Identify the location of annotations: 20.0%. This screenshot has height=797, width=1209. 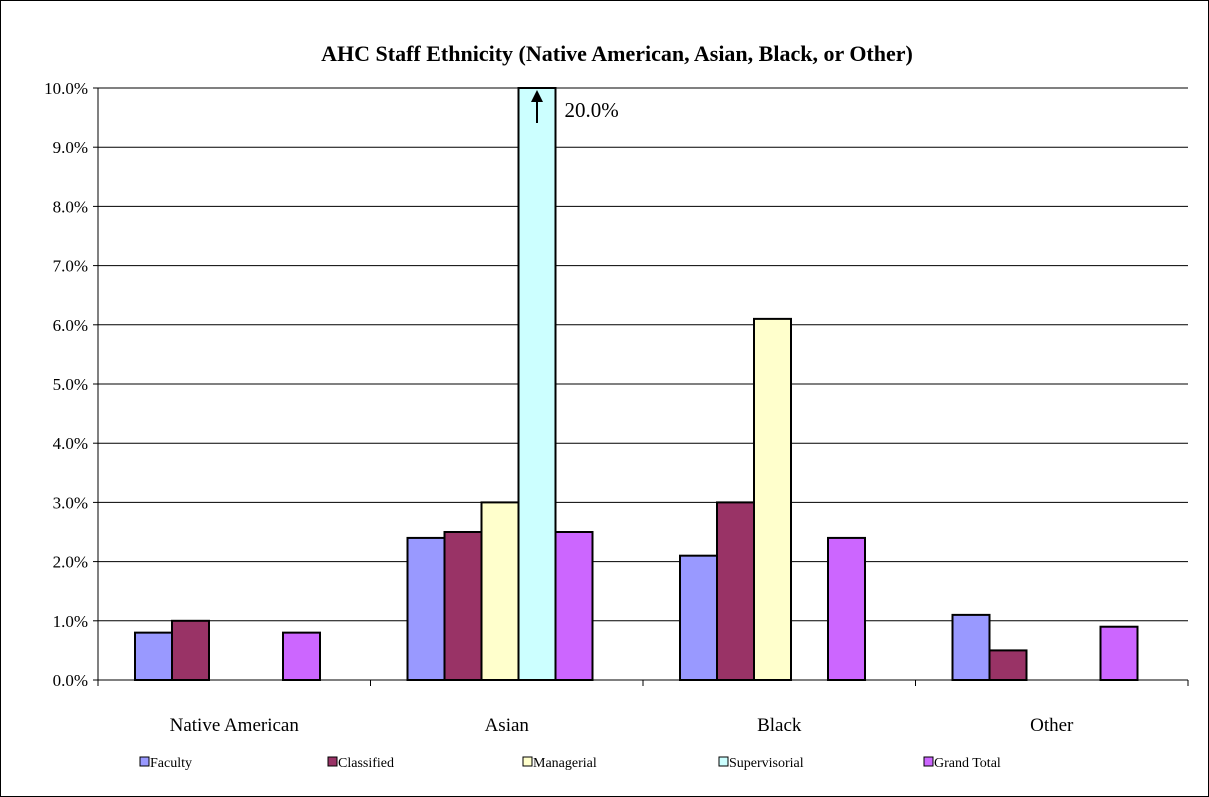
(575, 106).